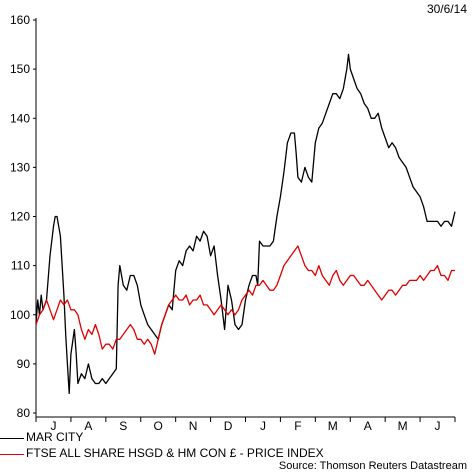 This screenshot has height=475, width=475. I want to click on source-note: Source: Thomson Reuters Datastream, so click(372, 466).